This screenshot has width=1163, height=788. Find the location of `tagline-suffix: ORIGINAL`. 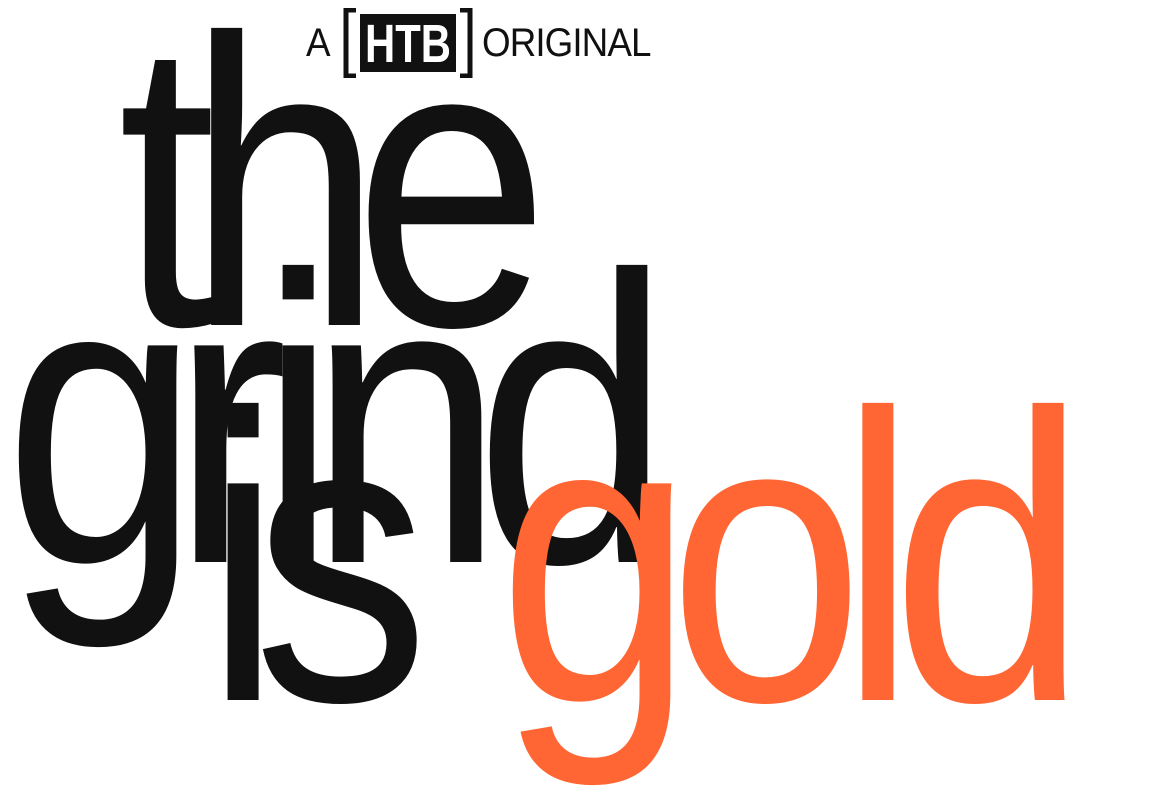

tagline-suffix: ORIGINAL is located at coordinates (566, 43).